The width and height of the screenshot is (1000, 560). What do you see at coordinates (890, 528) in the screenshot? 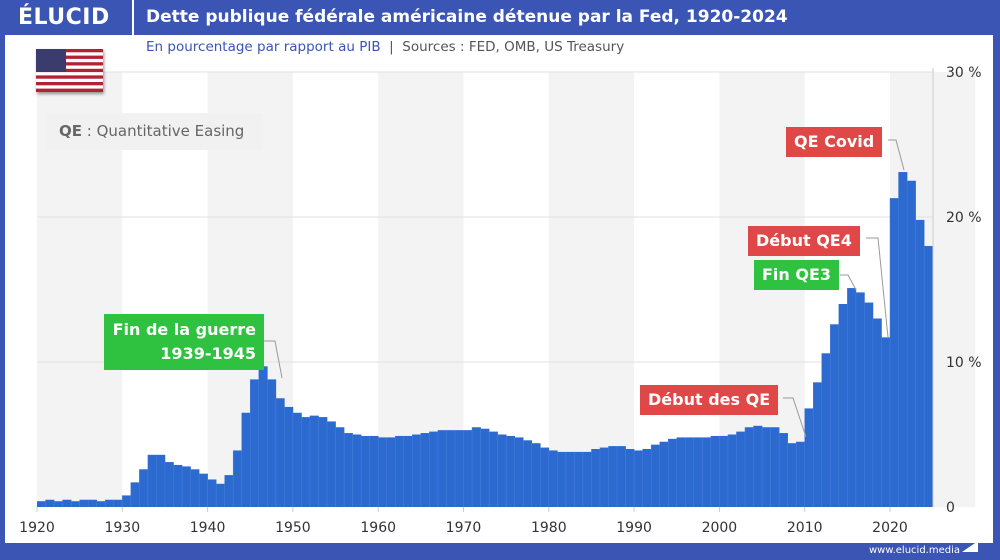
I see `x-tick-label: 2020` at bounding box center [890, 528].